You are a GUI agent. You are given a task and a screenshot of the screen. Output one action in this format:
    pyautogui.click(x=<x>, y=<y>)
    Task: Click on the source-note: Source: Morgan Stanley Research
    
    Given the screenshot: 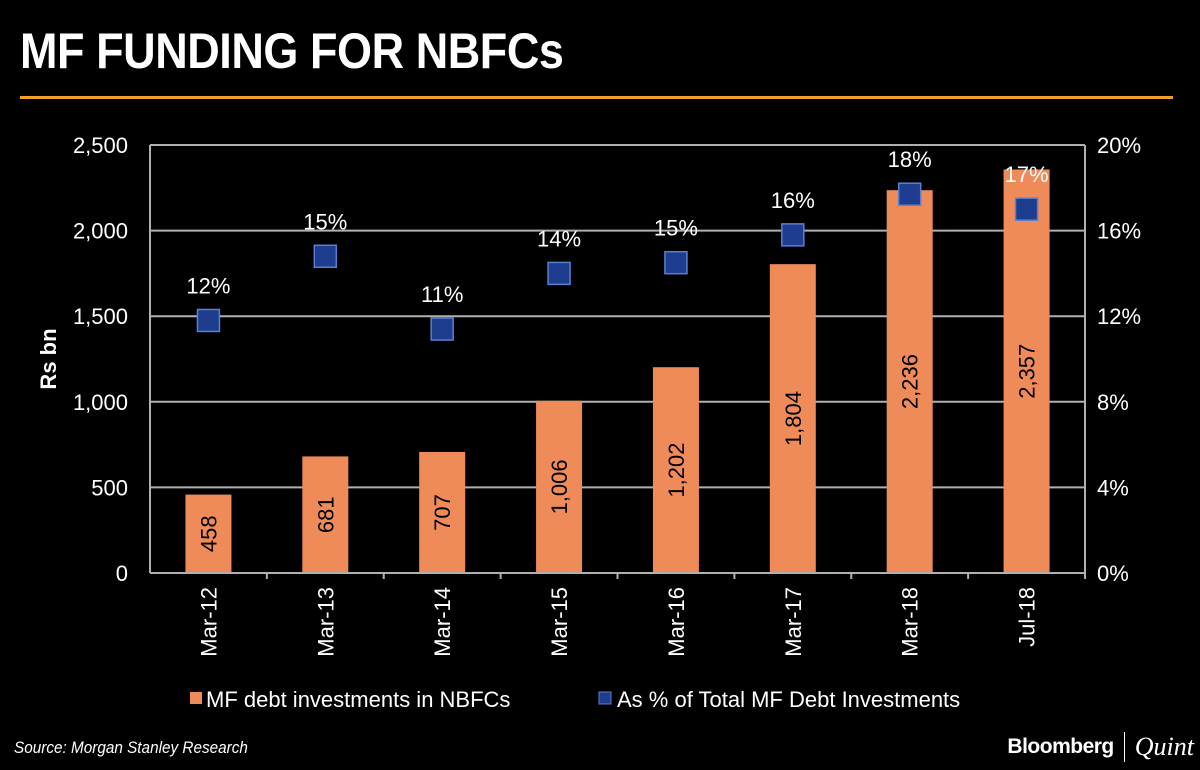 What is the action you would take?
    pyautogui.click(x=131, y=747)
    